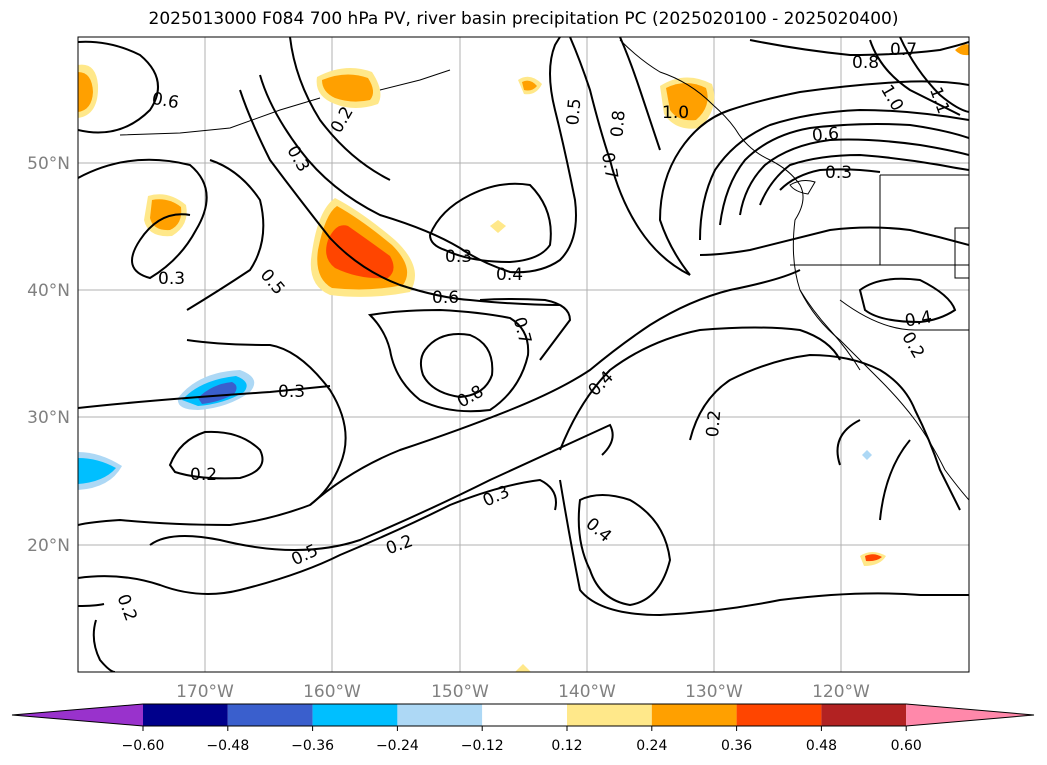 This screenshot has height=765, width=1047. What do you see at coordinates (821, 746) in the screenshot?
I see `colorbar-tick-label: 0.48` at bounding box center [821, 746].